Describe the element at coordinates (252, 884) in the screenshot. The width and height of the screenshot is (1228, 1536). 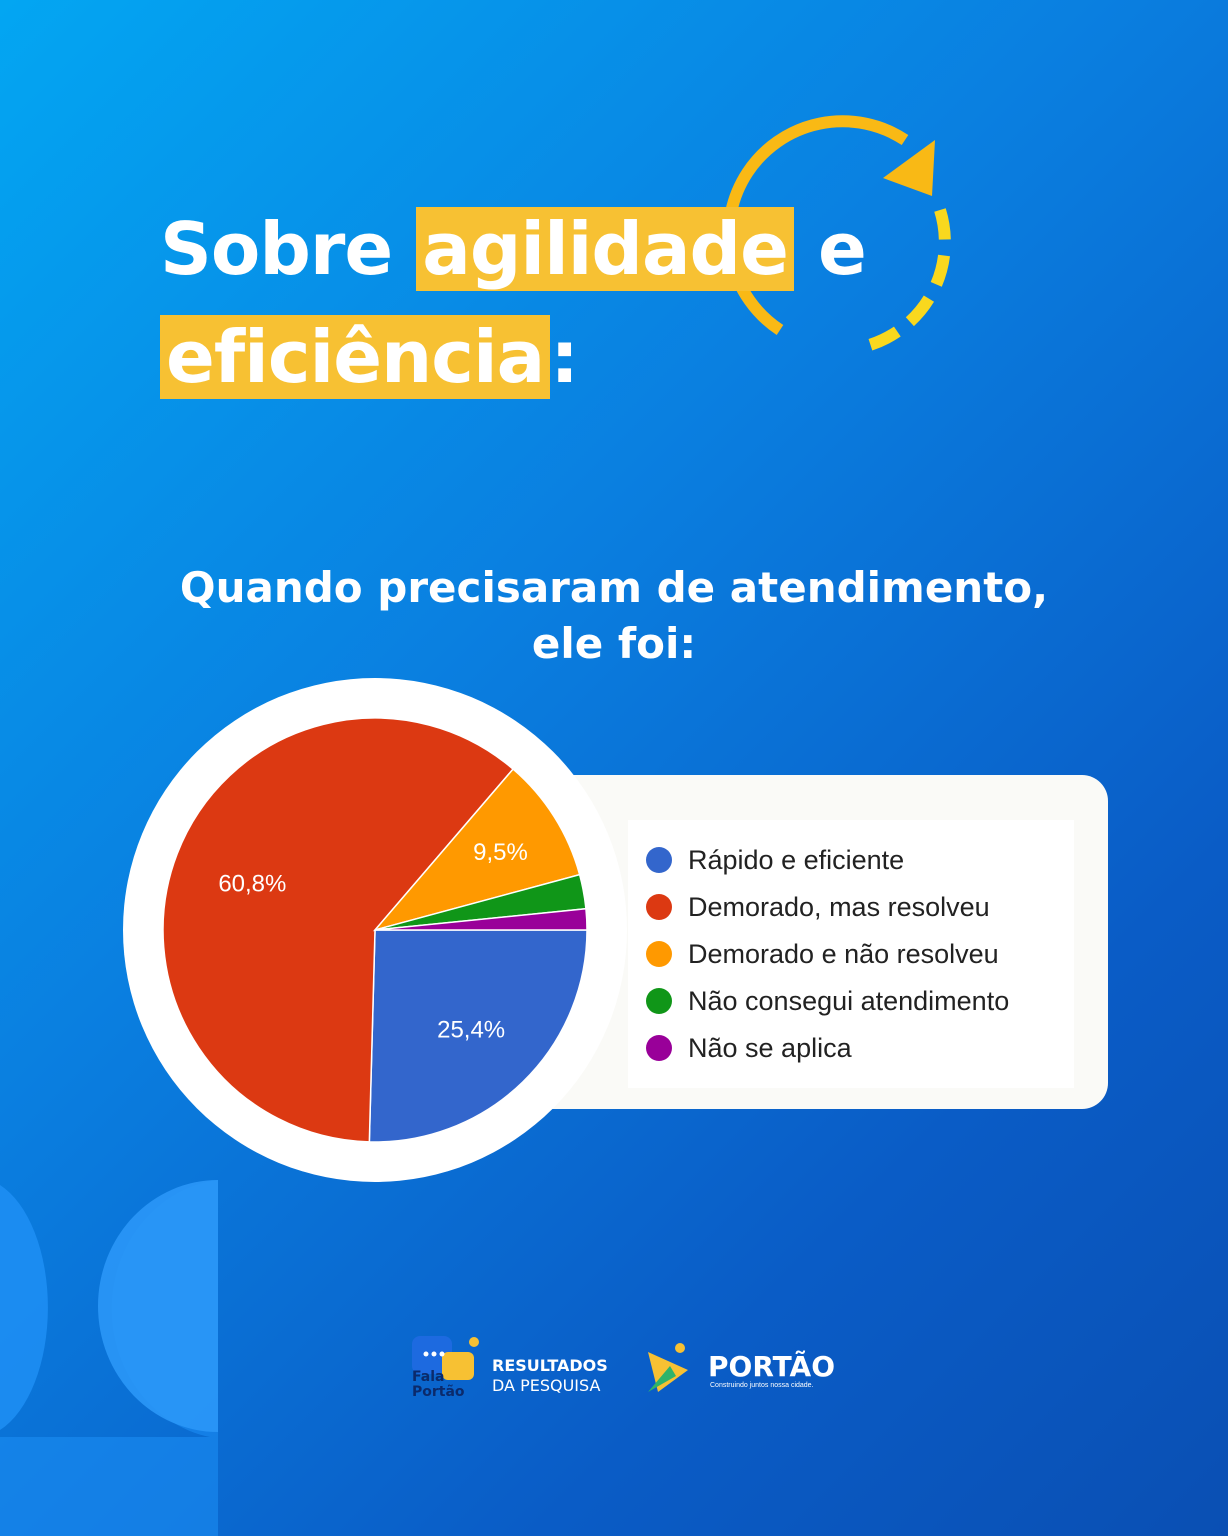
I see `pie-data-label-2: 60,8%` at that location.